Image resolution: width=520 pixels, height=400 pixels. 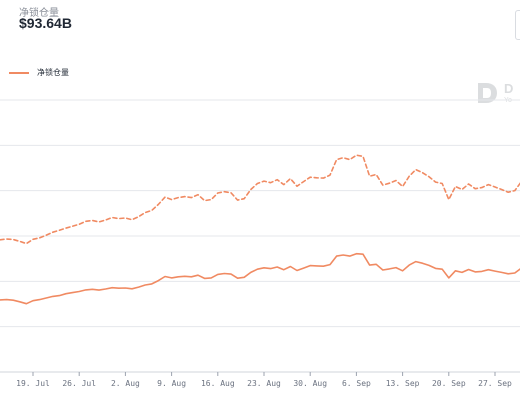 I want to click on x-tick-label: 2. Aug, so click(x=125, y=383).